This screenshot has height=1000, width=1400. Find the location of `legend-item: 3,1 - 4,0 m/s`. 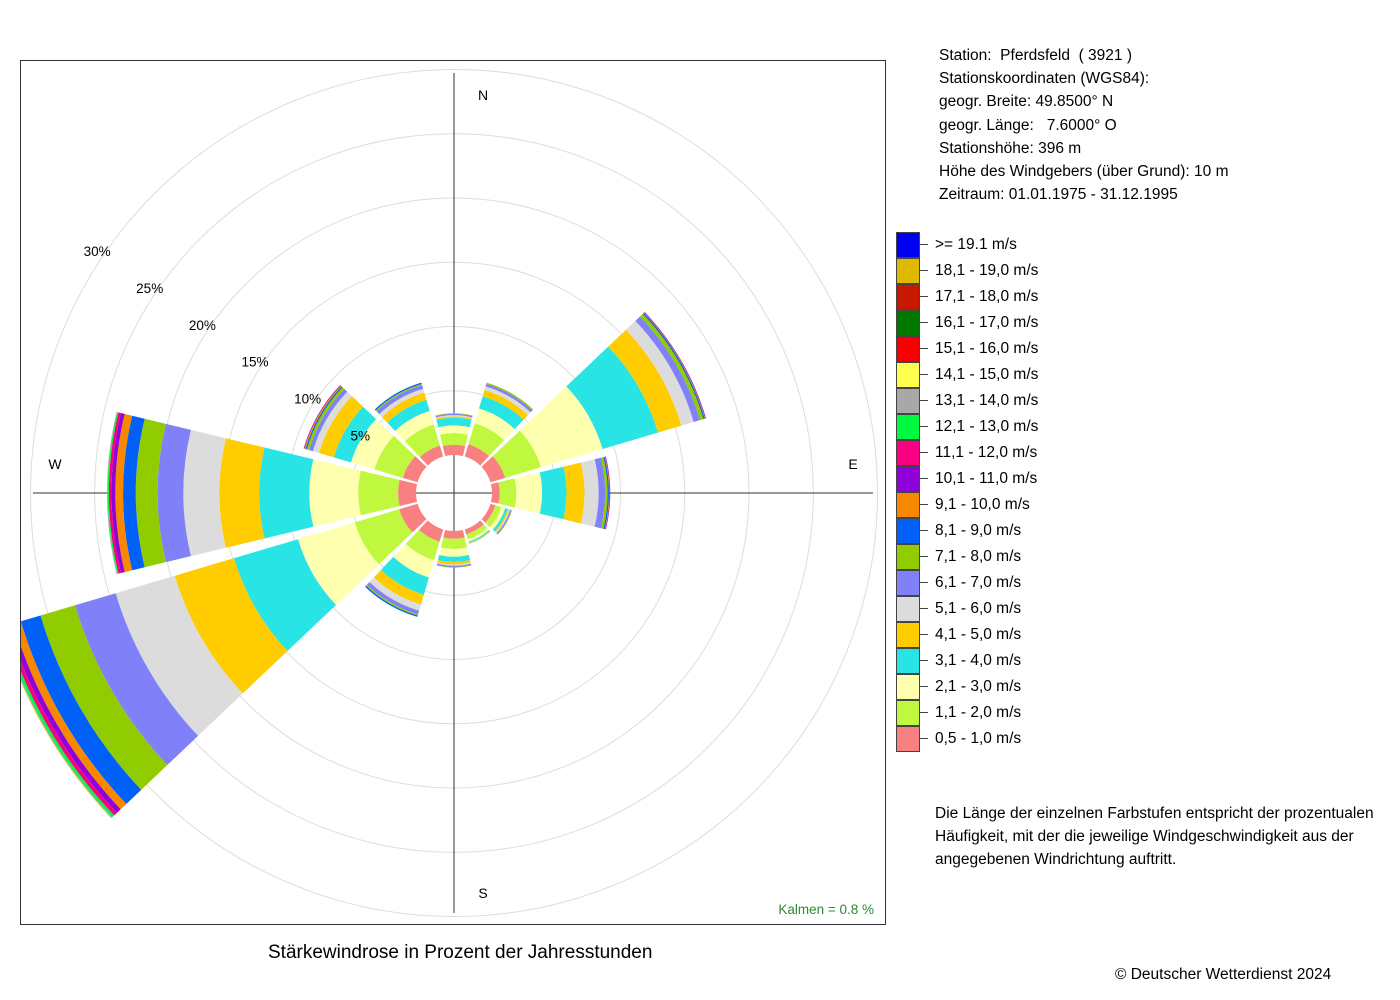

legend-item: 3,1 - 4,0 m/s is located at coordinates (996, 661).